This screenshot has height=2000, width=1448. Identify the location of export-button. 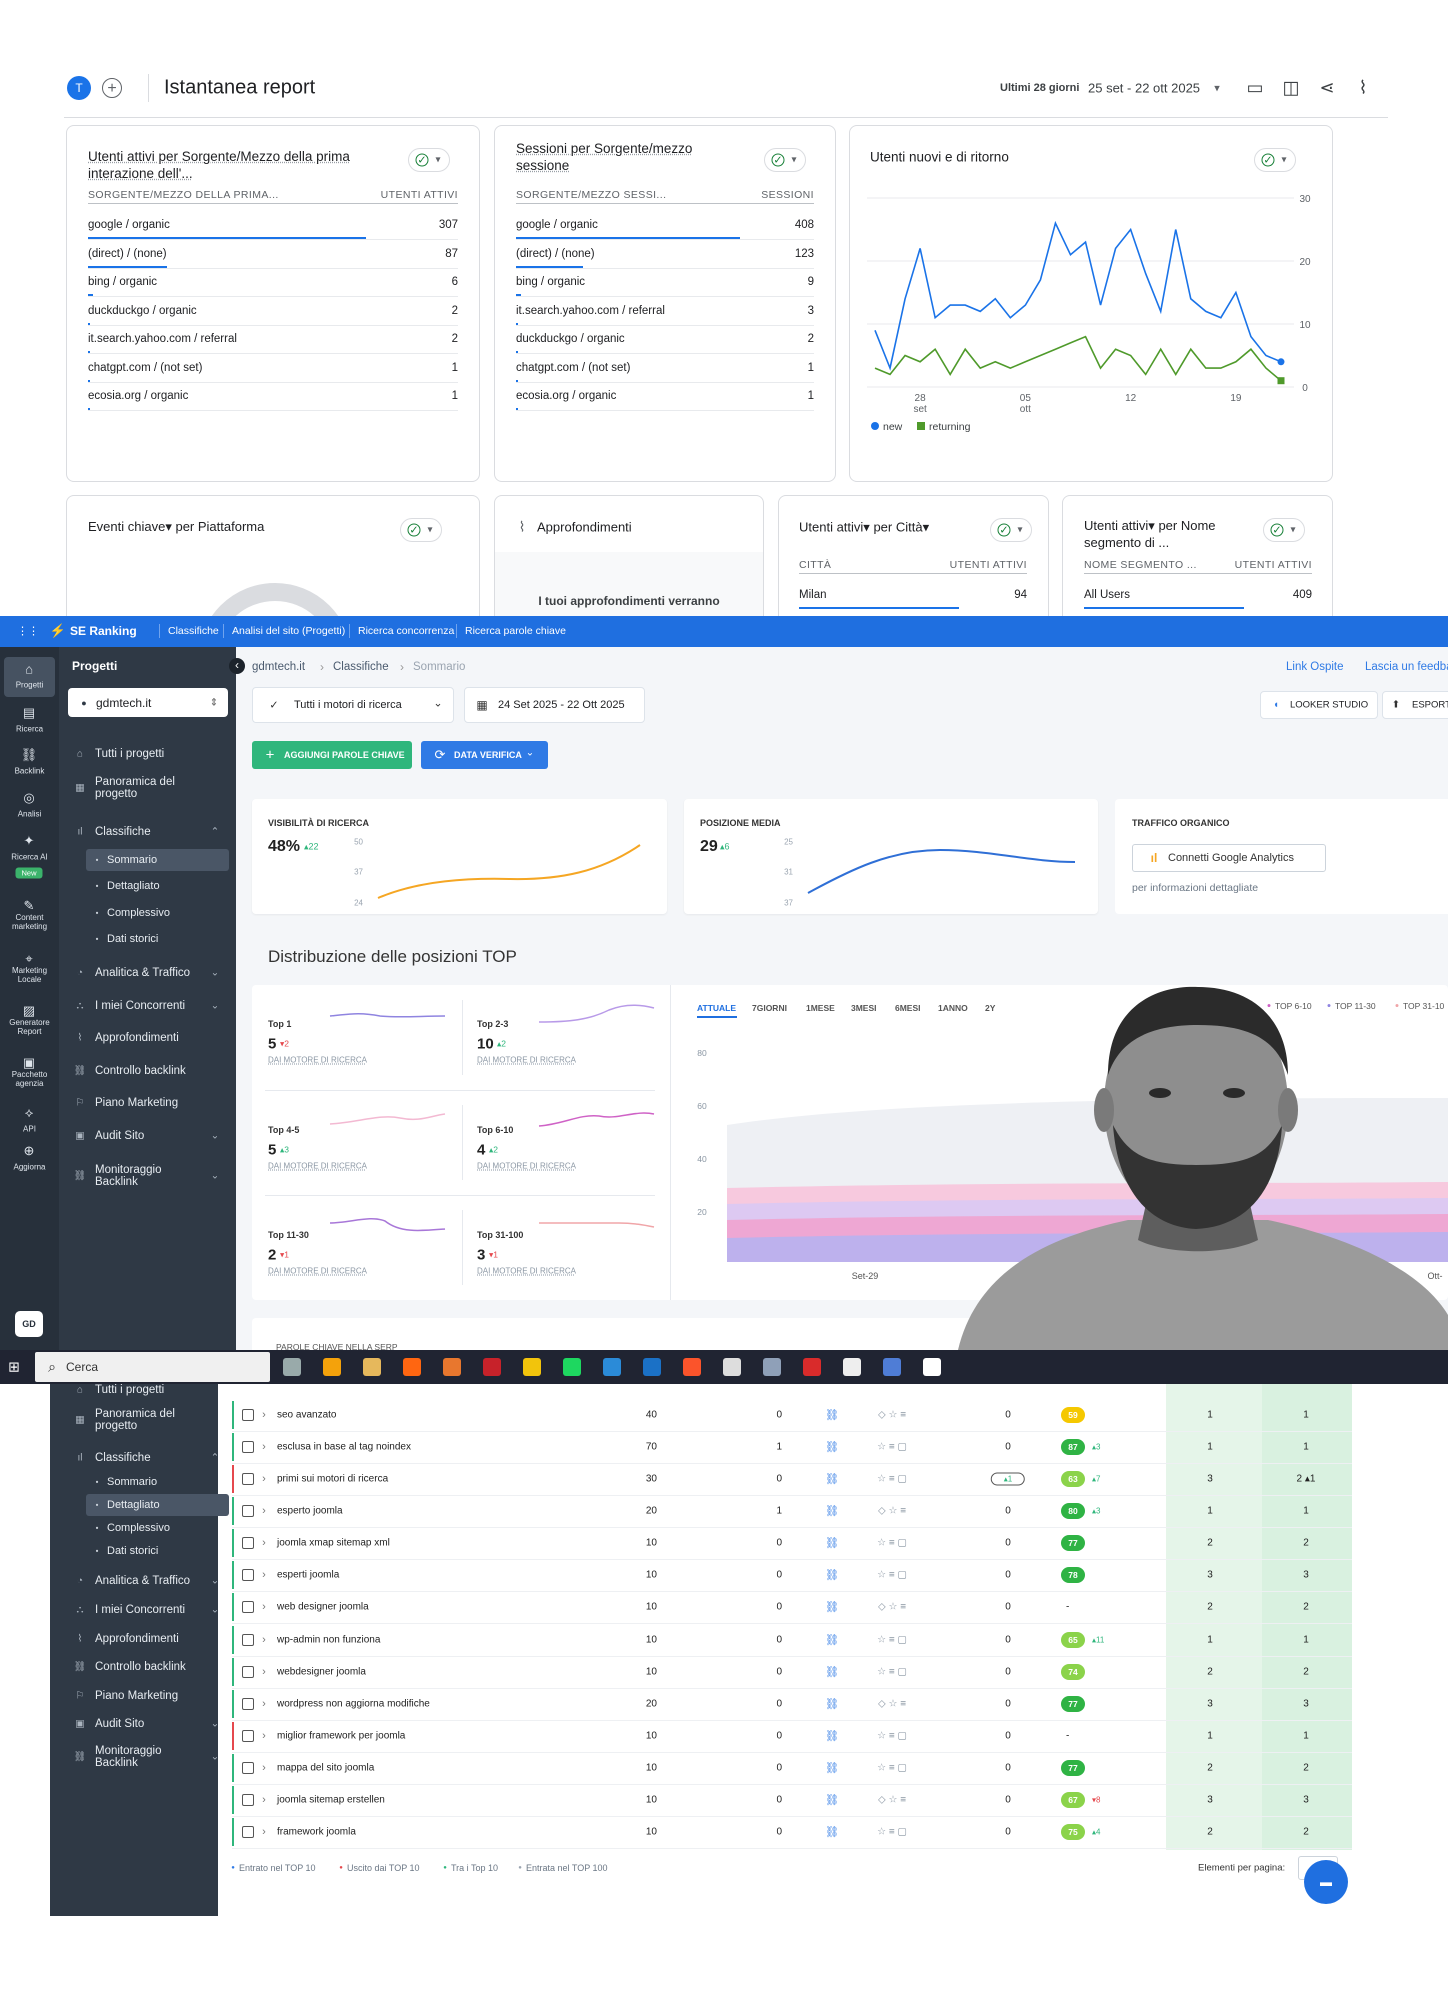
(1415, 705).